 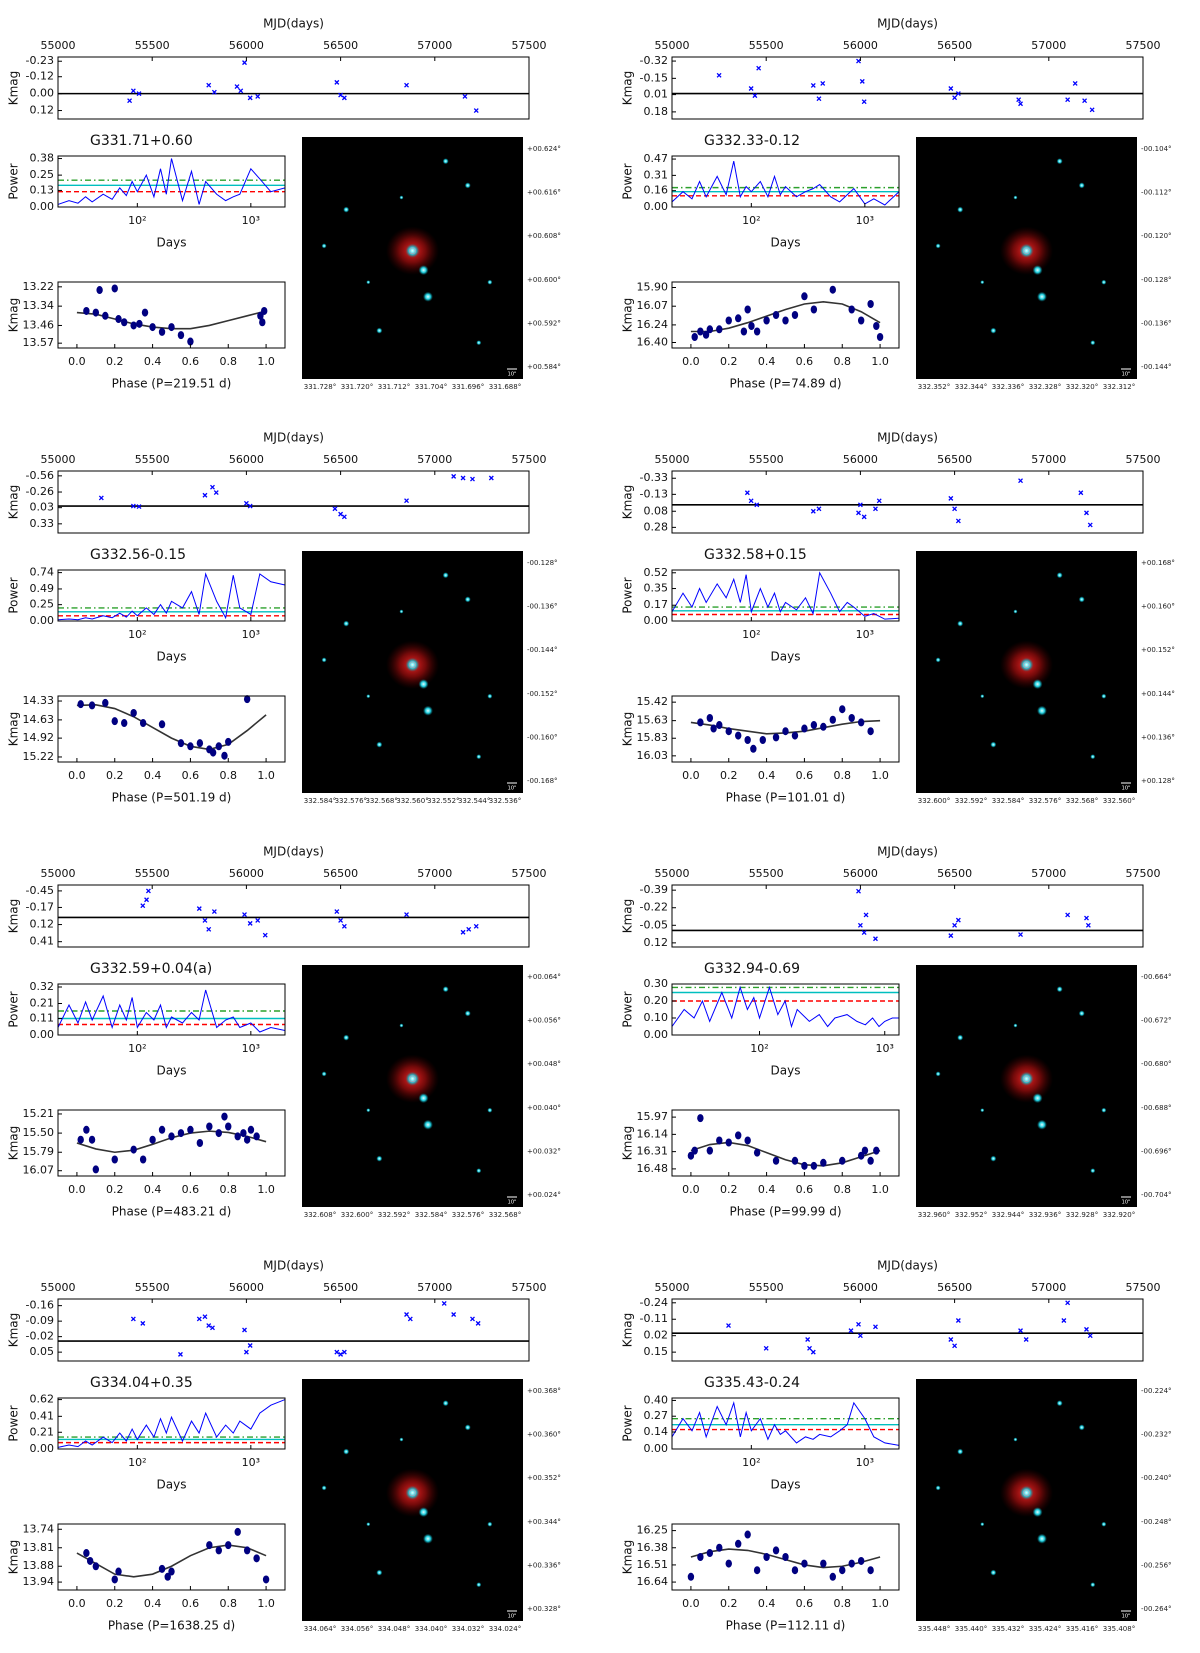 I want to click on lon-tick-label: 332.576°, so click(x=468, y=1215).